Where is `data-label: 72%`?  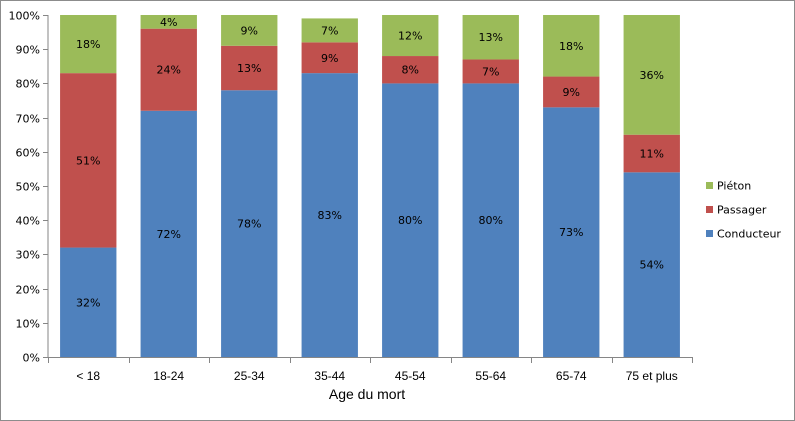 data-label: 72% is located at coordinates (169, 234).